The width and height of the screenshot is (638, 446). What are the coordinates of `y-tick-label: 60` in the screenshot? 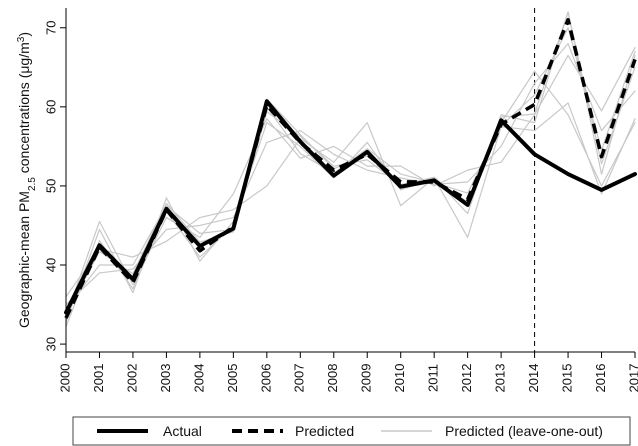 It's located at (50, 107).